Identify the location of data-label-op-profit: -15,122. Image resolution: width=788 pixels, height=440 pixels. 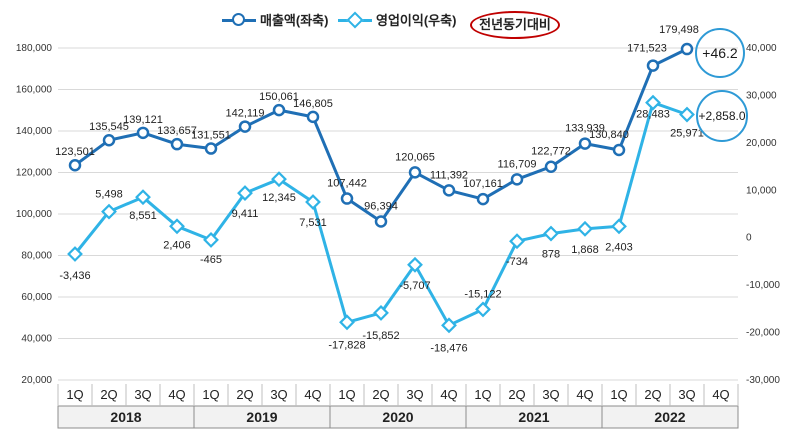
(482, 294).